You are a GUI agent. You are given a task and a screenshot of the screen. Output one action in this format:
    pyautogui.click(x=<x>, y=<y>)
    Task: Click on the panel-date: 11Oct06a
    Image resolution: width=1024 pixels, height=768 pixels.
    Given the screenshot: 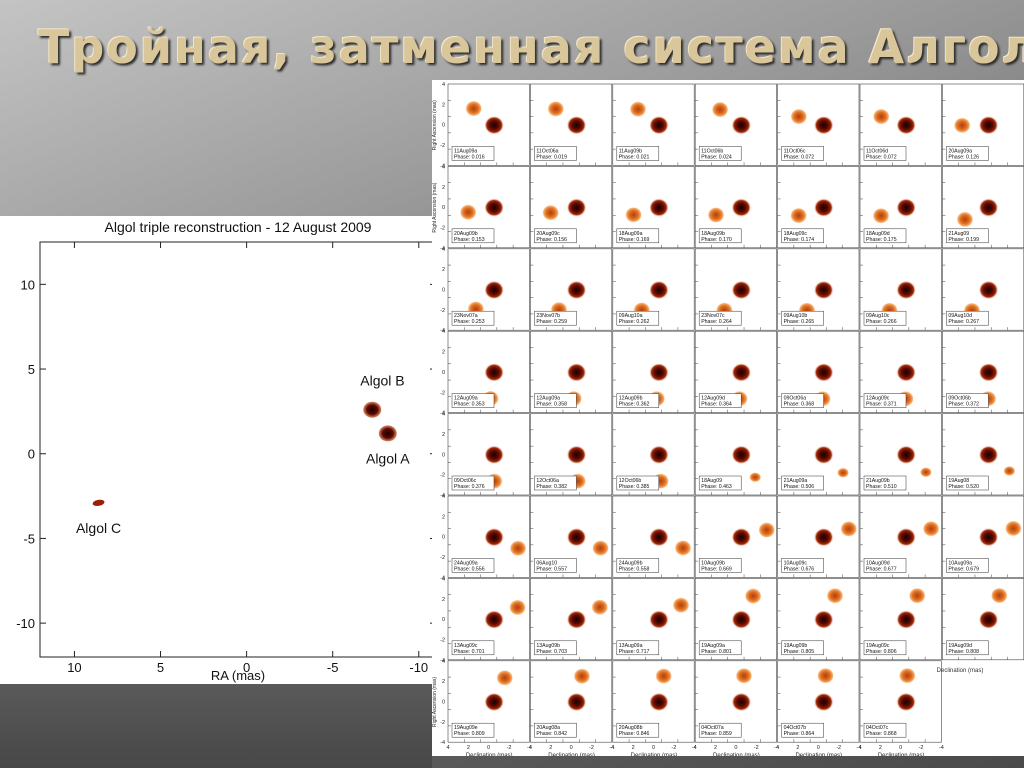 What is the action you would take?
    pyautogui.click(x=547, y=151)
    